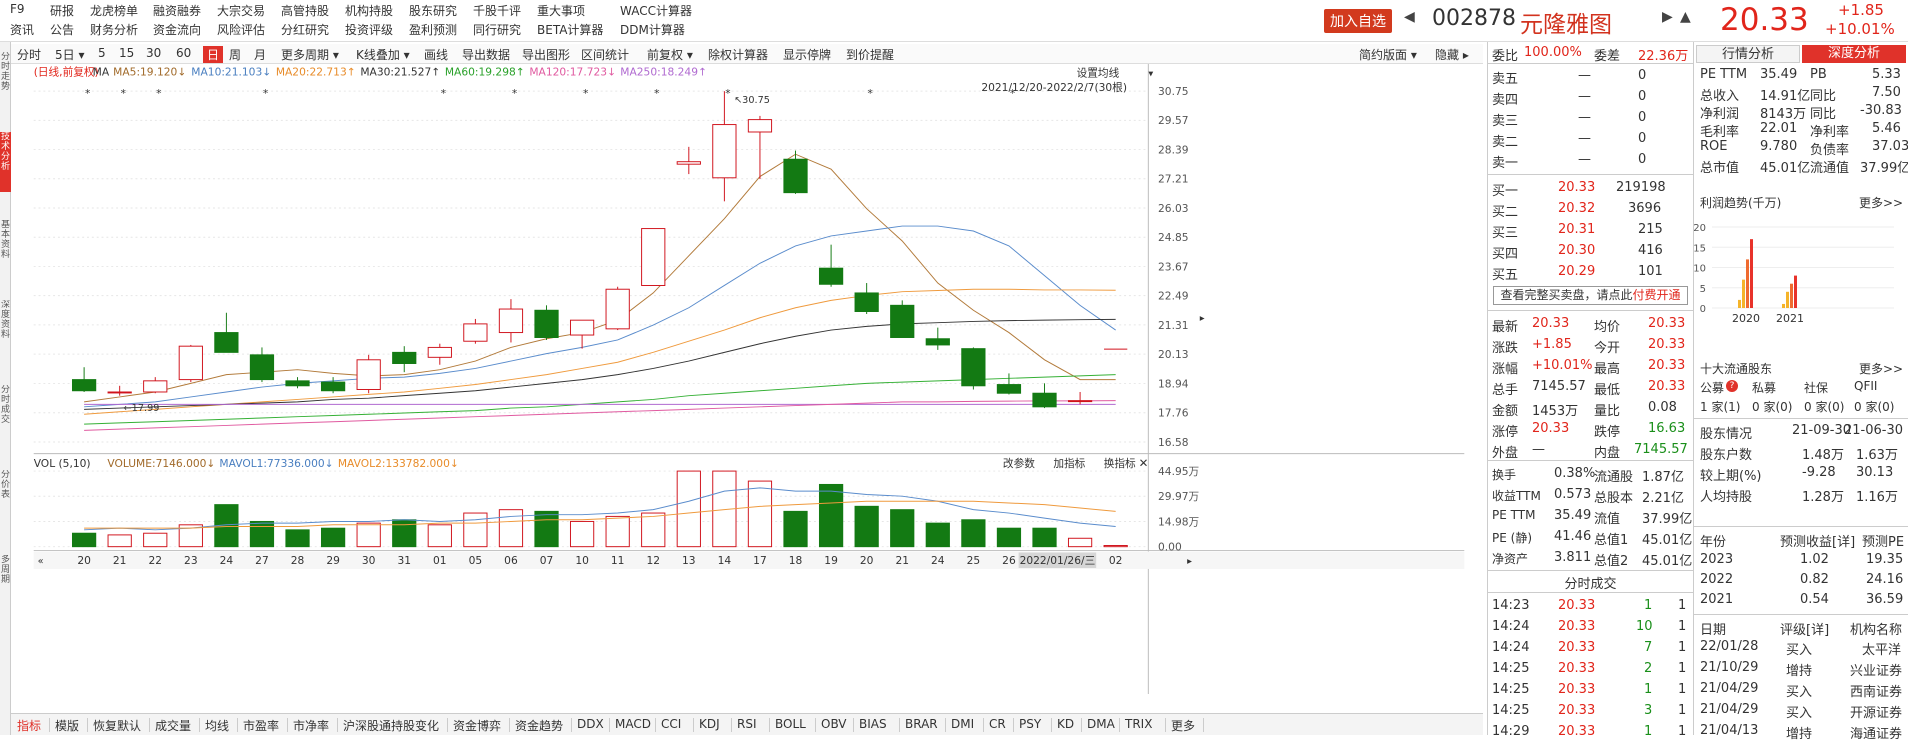 The height and width of the screenshot is (742, 1908). I want to click on next-stock-arrow-icon: ▶, so click(1667, 17).